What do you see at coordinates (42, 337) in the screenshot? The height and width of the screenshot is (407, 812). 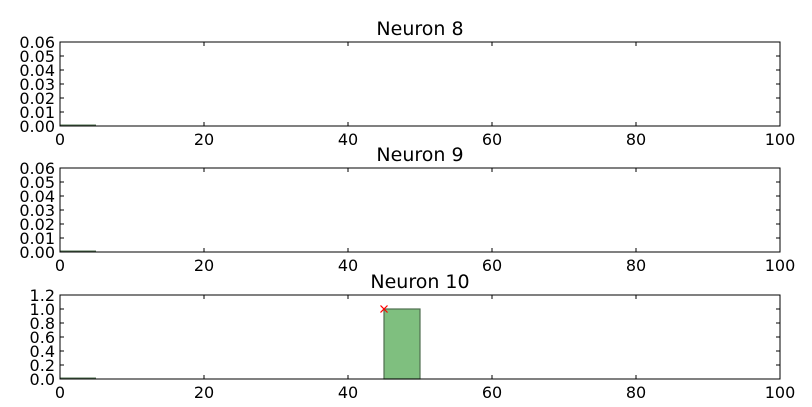 I see `y-tick-label: 0.6` at bounding box center [42, 337].